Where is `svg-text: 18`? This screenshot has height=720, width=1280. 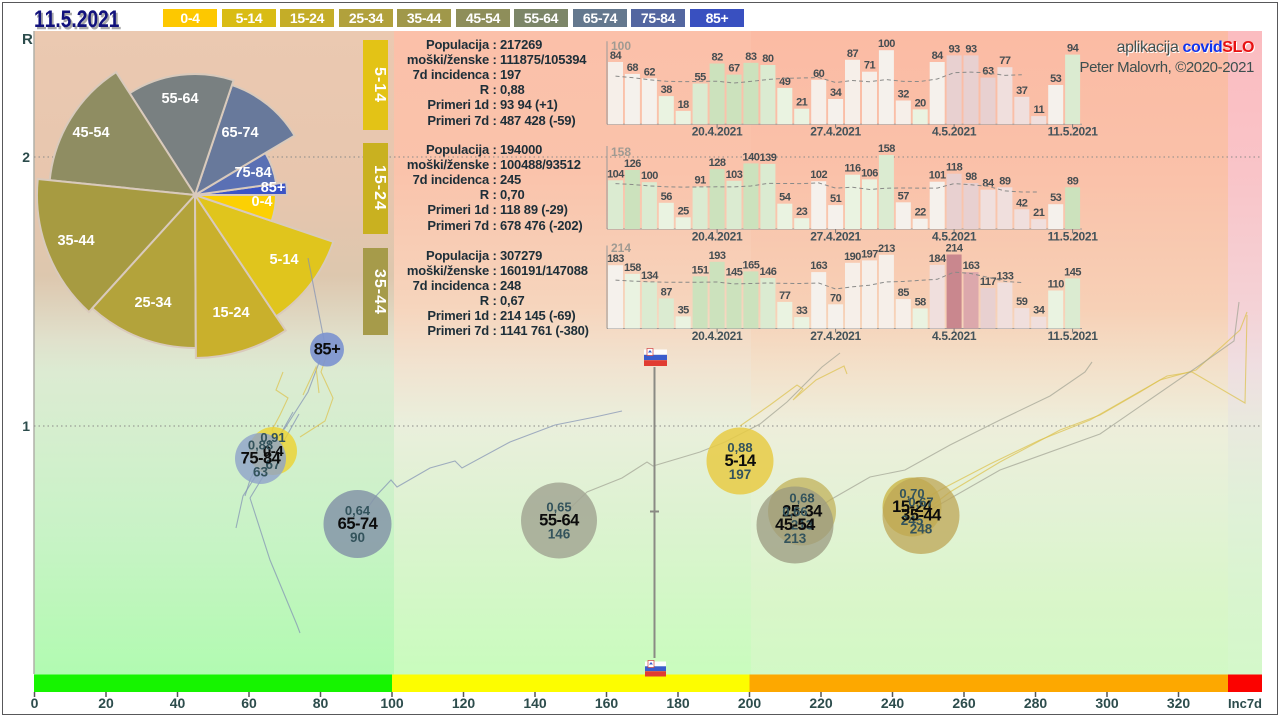 svg-text: 18 is located at coordinates (684, 105).